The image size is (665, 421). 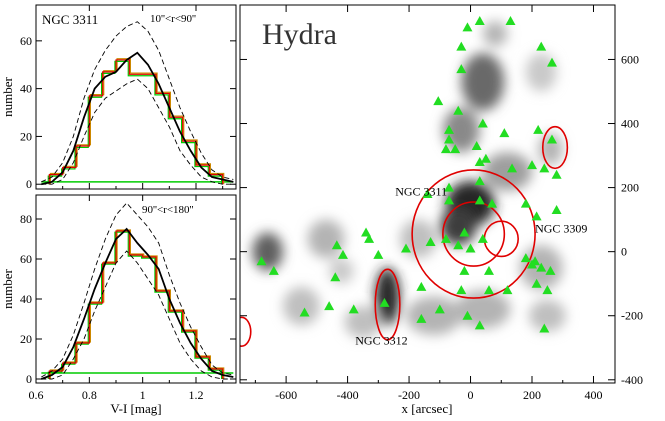 I want to click on map-ytick-label: 200, so click(x=630, y=188).